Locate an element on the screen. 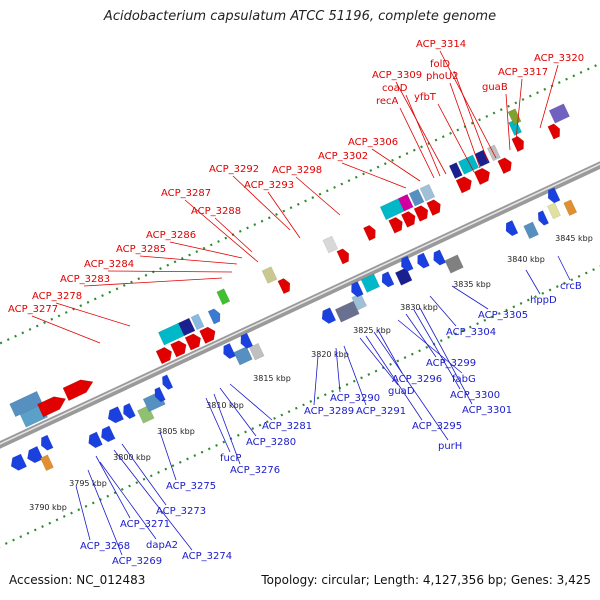 This screenshot has width=600, height=600. reverse-label-19: ACP_3299 is located at coordinates (451, 363).